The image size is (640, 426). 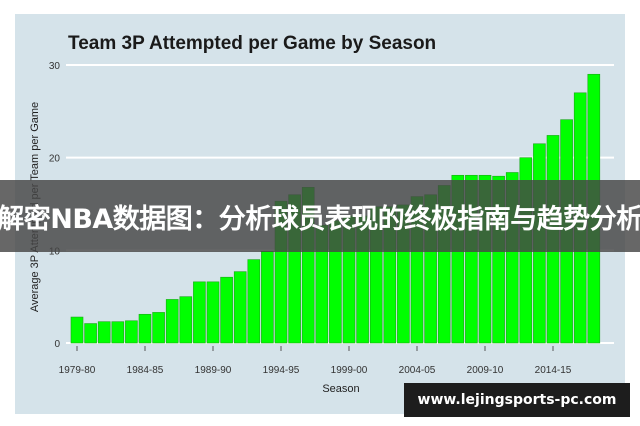 What do you see at coordinates (340, 389) in the screenshot?
I see `x-axis-title: Season` at bounding box center [340, 389].